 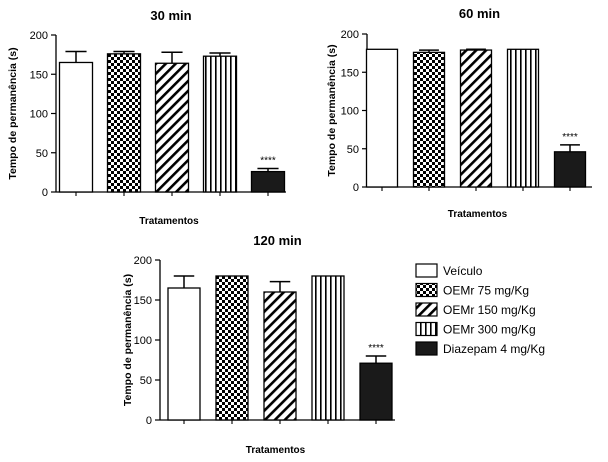 What do you see at coordinates (170, 15) in the screenshot?
I see `chart-title: 30 min` at bounding box center [170, 15].